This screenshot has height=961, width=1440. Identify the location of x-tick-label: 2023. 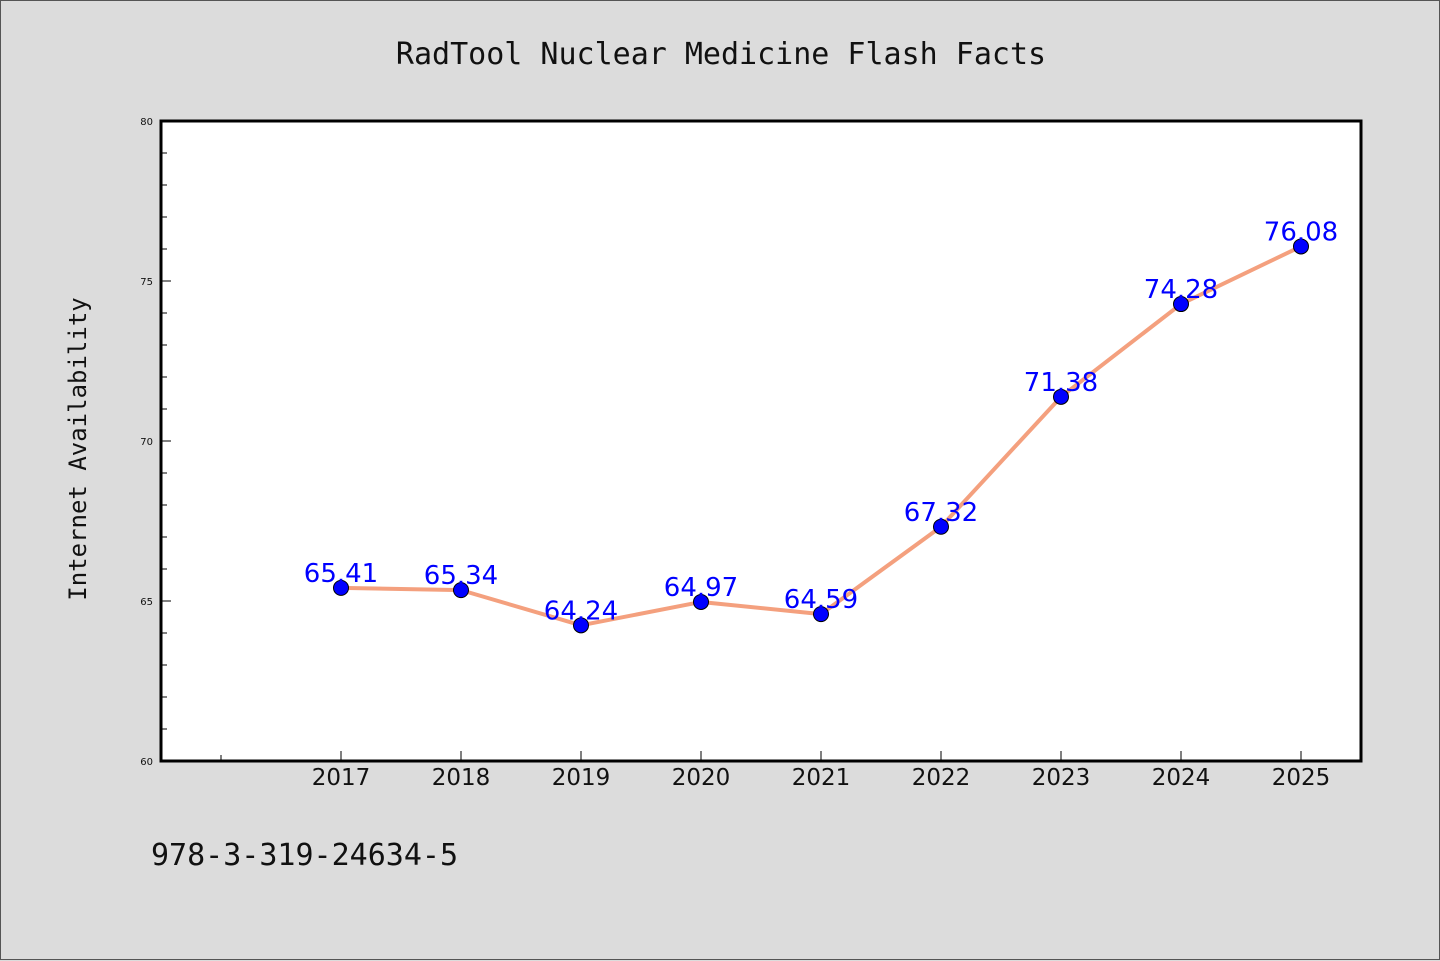
(1061, 778).